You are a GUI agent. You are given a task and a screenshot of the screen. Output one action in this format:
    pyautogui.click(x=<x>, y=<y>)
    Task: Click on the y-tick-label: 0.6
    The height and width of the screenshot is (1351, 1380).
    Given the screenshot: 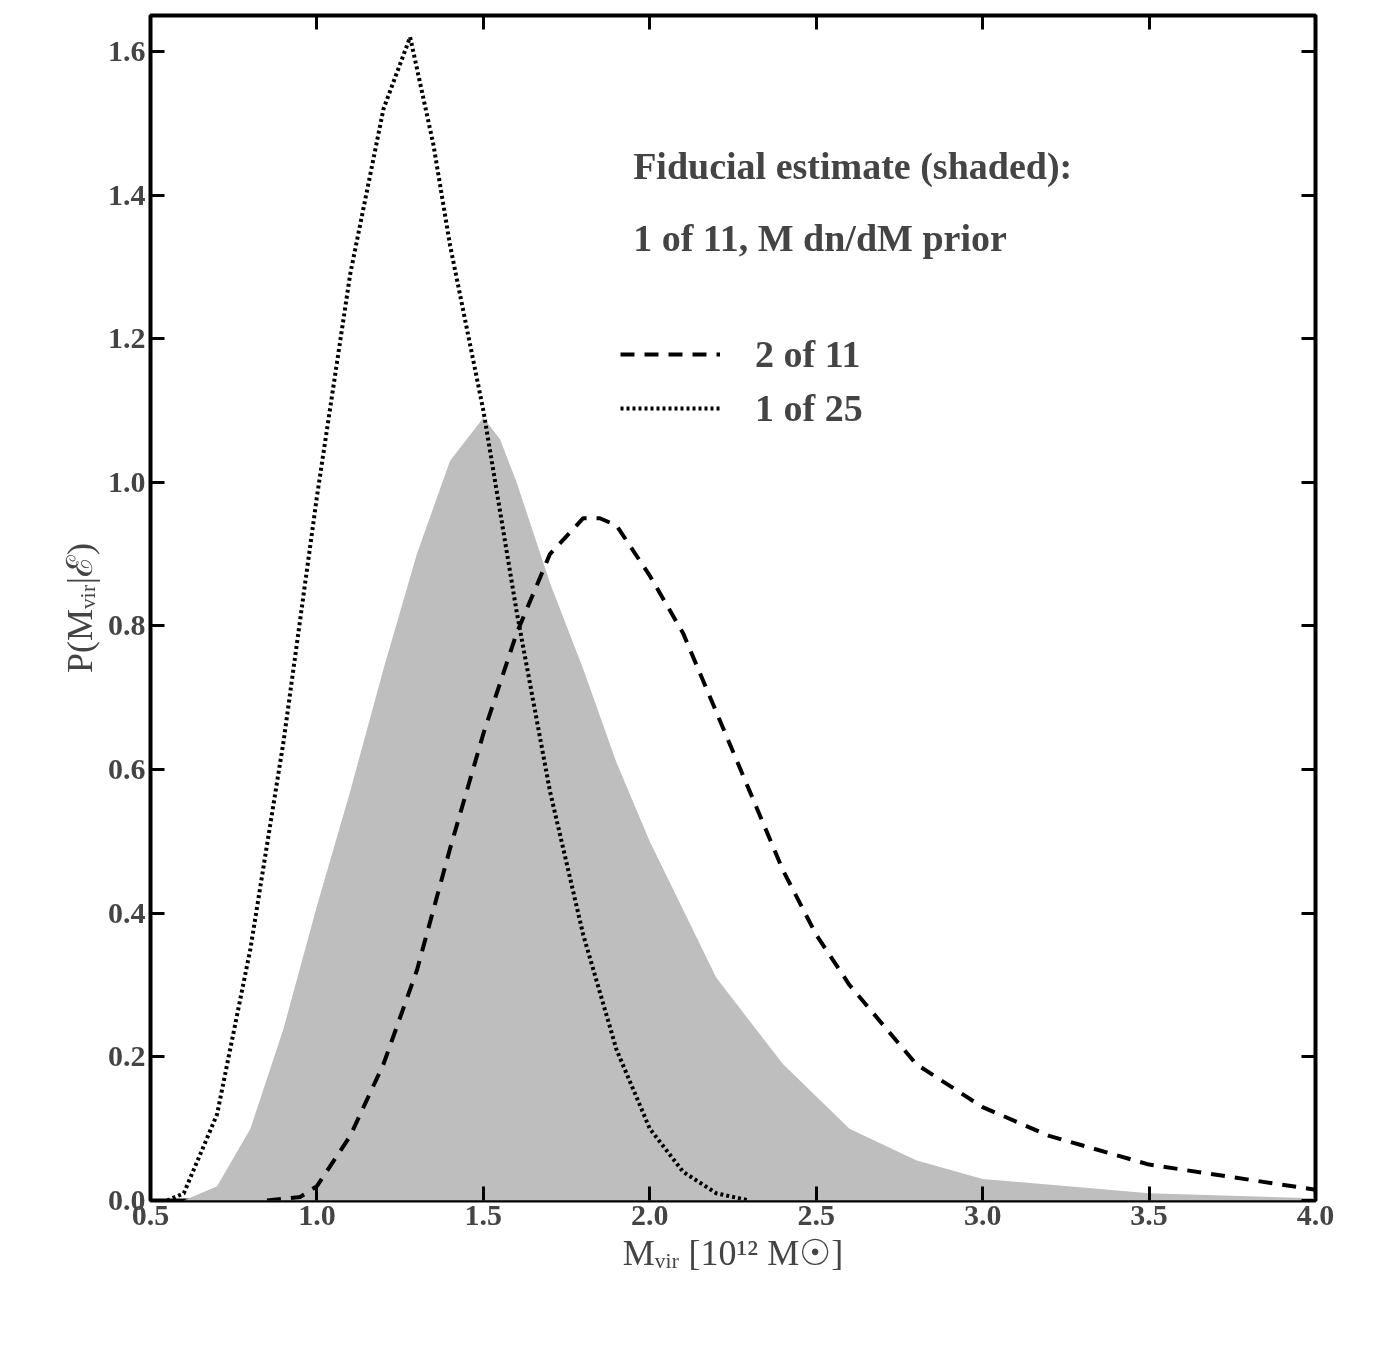 What is the action you would take?
    pyautogui.click(x=127, y=769)
    